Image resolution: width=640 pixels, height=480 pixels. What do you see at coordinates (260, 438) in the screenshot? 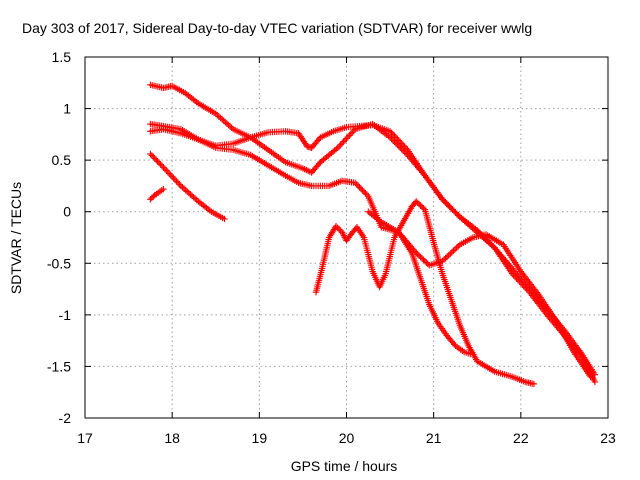
I see `x-tick-label: 19` at bounding box center [260, 438].